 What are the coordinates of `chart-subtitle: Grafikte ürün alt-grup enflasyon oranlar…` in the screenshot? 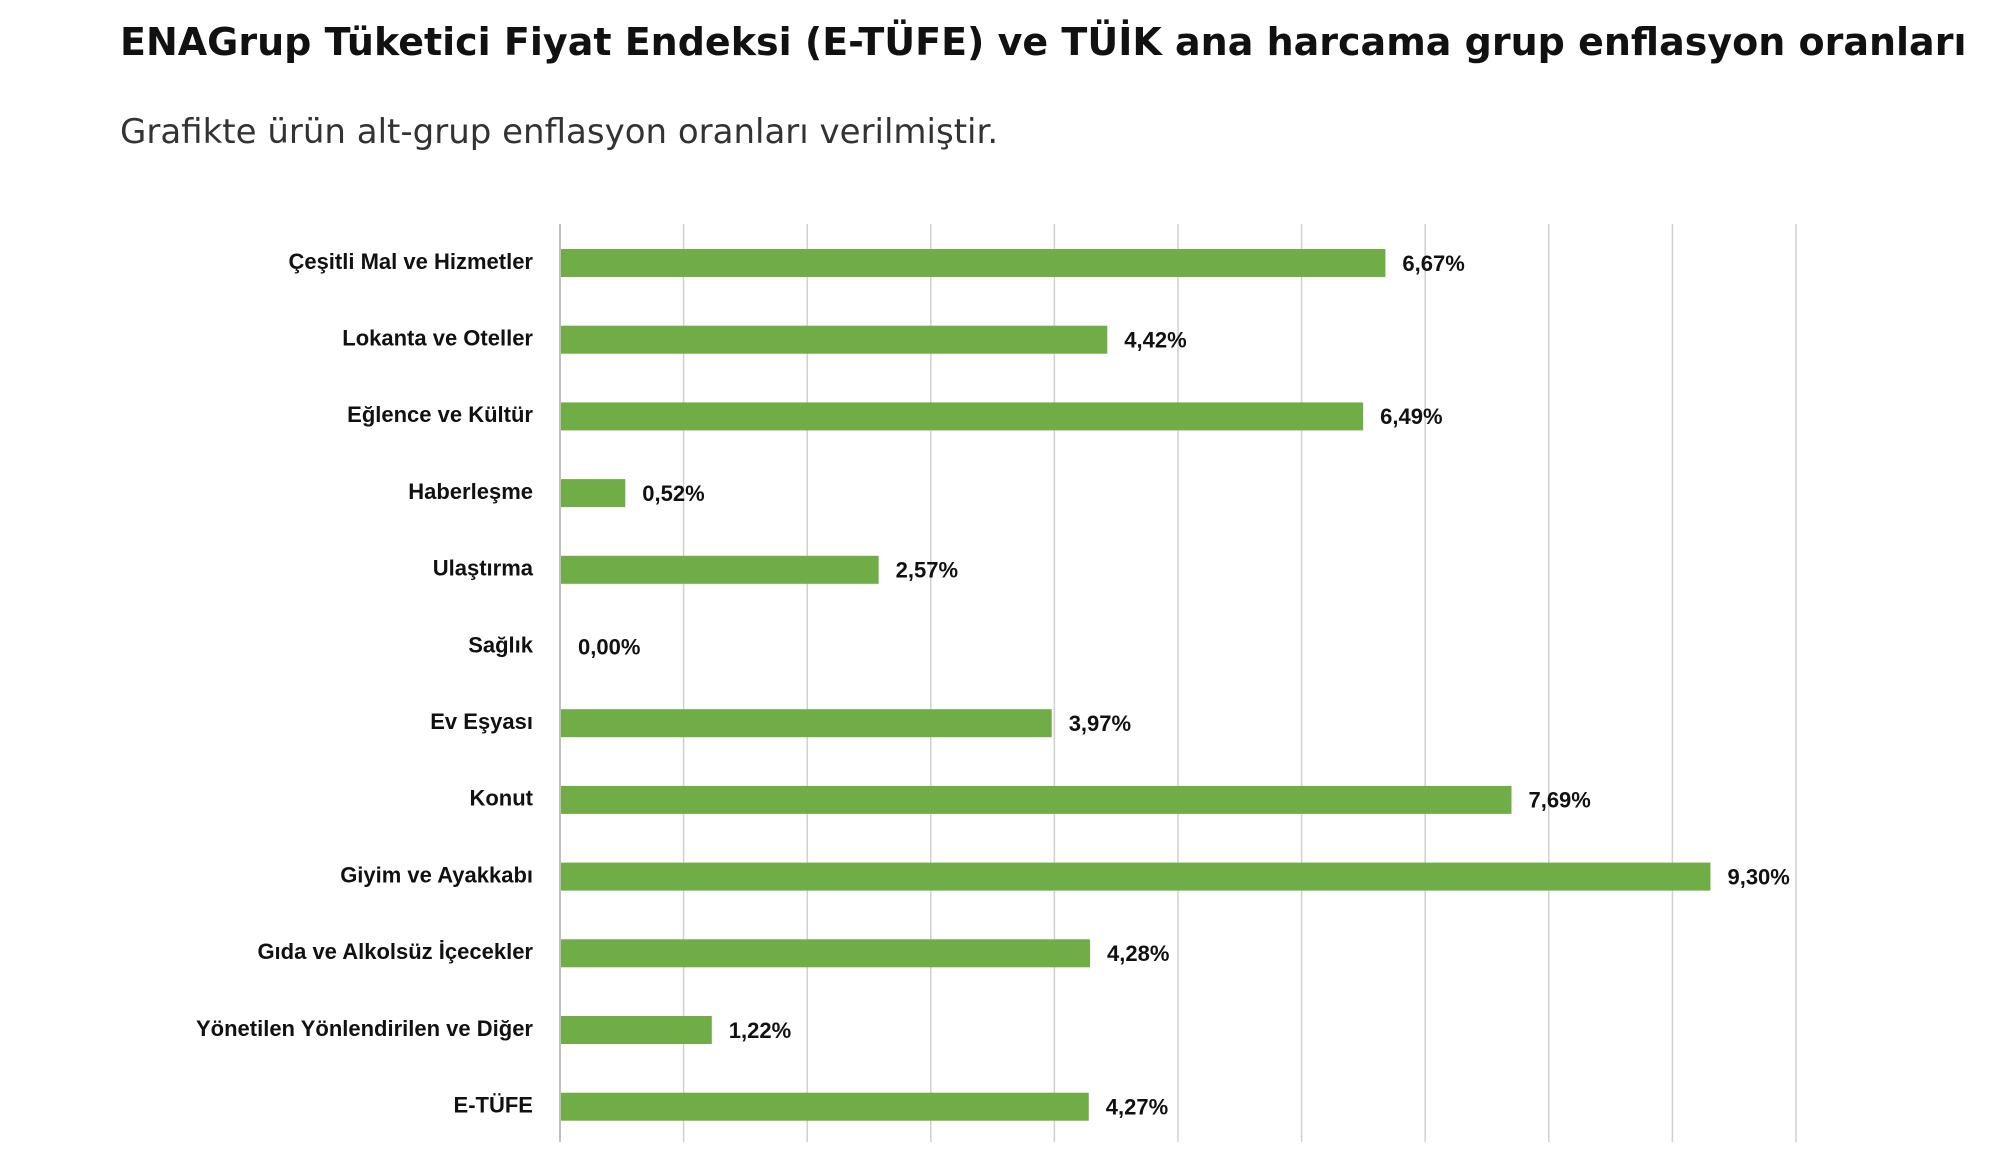 It's located at (559, 132).